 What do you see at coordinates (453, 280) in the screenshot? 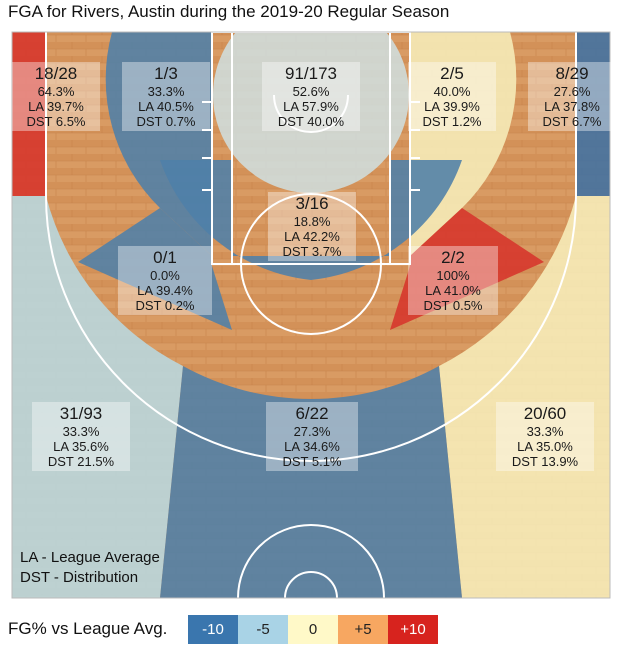
I see `zone-label-right-mid-lower: 2/2 100% LA 41.0% DST 0.5%` at bounding box center [453, 280].